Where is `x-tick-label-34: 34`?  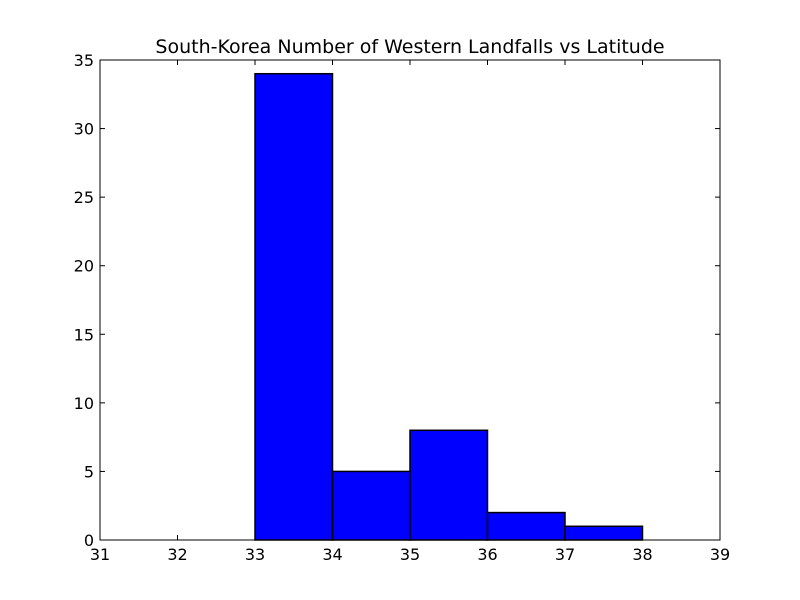
x-tick-label-34: 34 is located at coordinates (332, 554).